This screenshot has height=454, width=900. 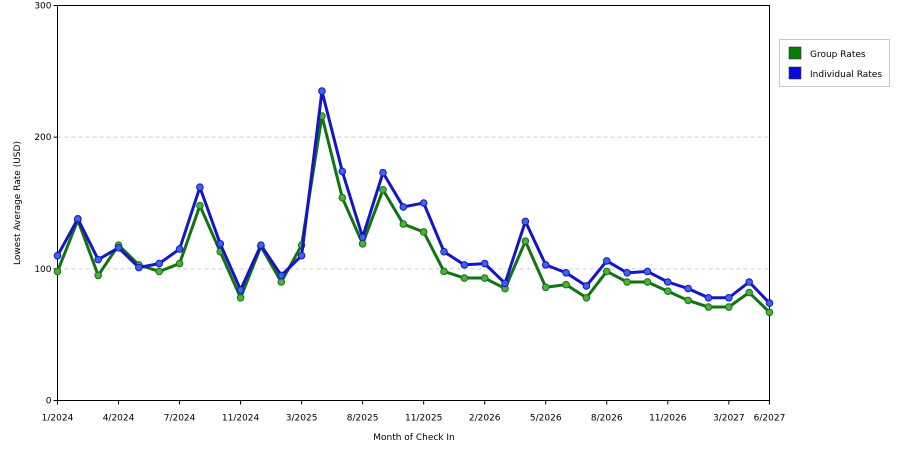 What do you see at coordinates (834, 63) in the screenshot?
I see `legend: Group Rates Individual Rates` at bounding box center [834, 63].